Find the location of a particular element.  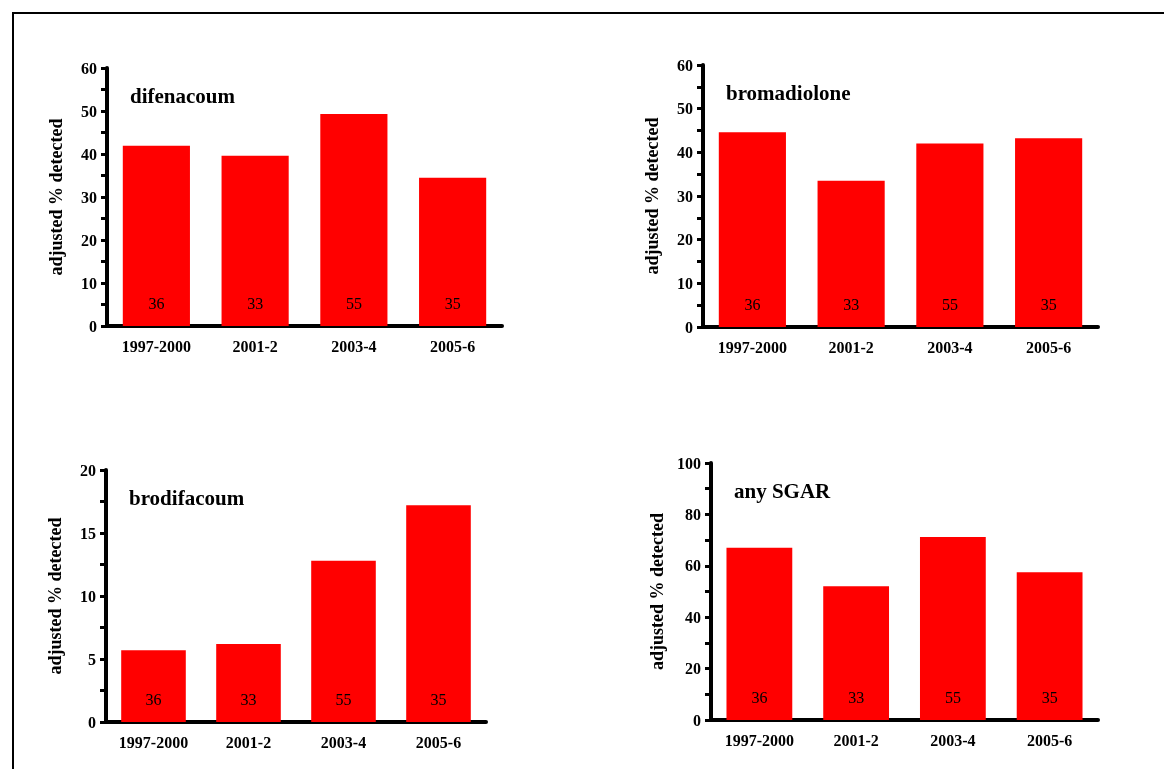

y-tick-label: 100 is located at coordinates (689, 463).